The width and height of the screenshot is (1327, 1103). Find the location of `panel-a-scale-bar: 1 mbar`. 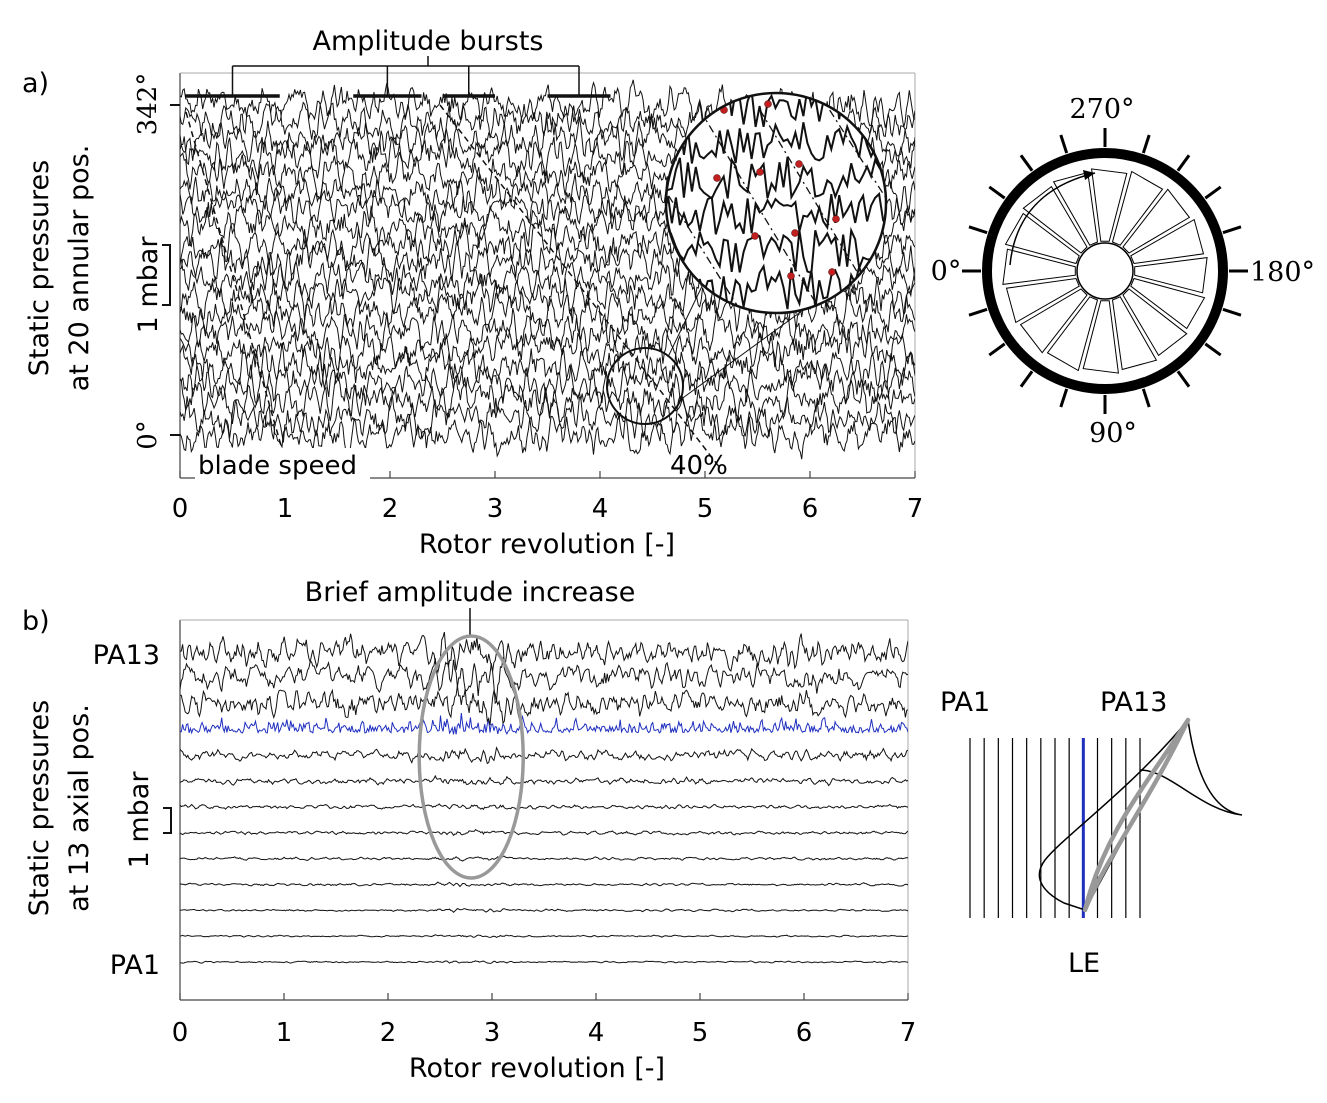

panel-a-scale-bar: 1 mbar is located at coordinates (152, 285).